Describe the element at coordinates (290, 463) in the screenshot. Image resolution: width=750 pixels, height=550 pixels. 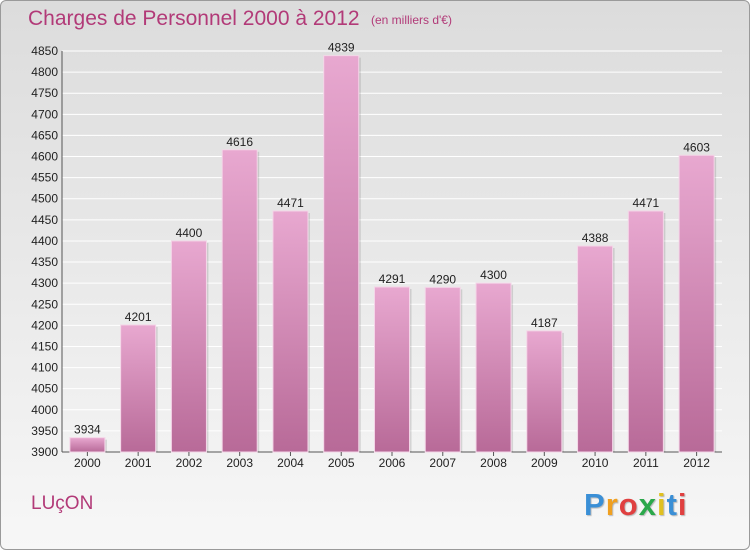
I see `x-tick-label: 2004` at that location.